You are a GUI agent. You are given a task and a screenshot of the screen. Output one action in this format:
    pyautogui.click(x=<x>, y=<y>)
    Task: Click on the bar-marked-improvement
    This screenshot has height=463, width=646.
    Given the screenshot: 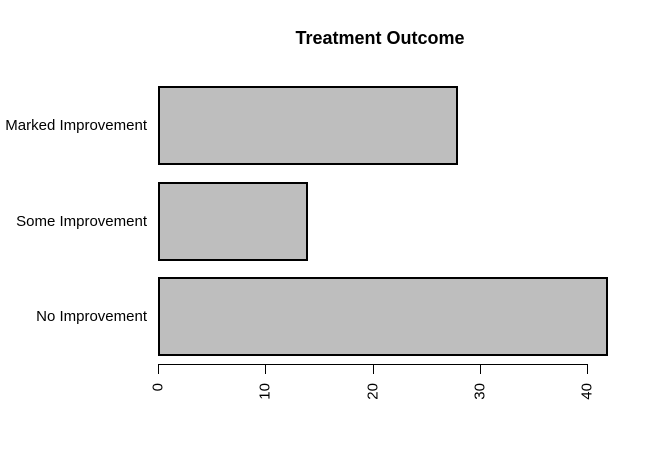 What is the action you would take?
    pyautogui.click(x=308, y=125)
    